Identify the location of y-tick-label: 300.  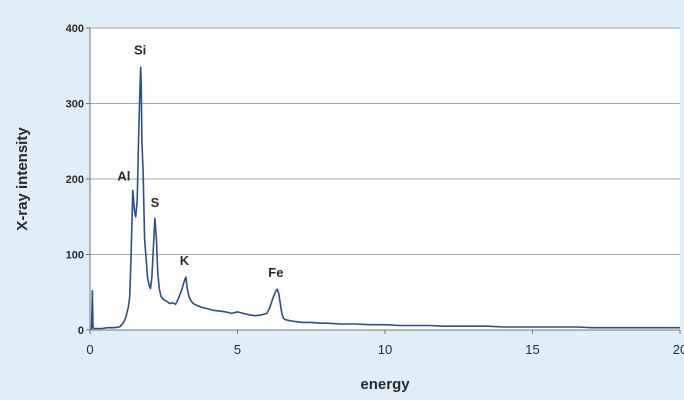
(75, 105).